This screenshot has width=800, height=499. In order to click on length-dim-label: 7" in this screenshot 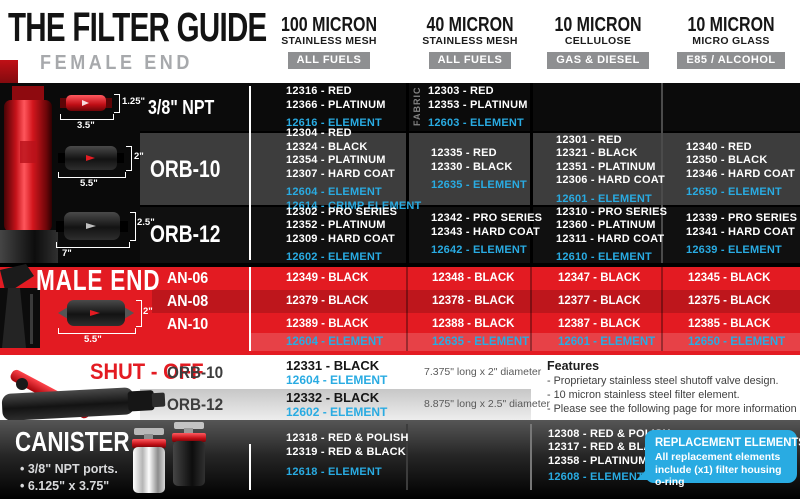, I will do `click(67, 253)`.